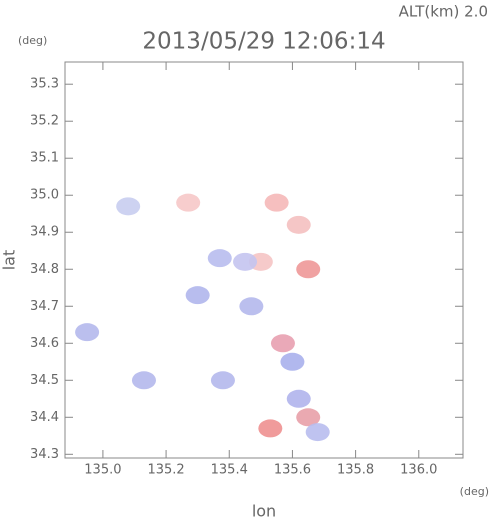 Image resolution: width=491 pixels, height=521 pixels. I want to click on y-tick-label: 34.7, so click(44, 306).